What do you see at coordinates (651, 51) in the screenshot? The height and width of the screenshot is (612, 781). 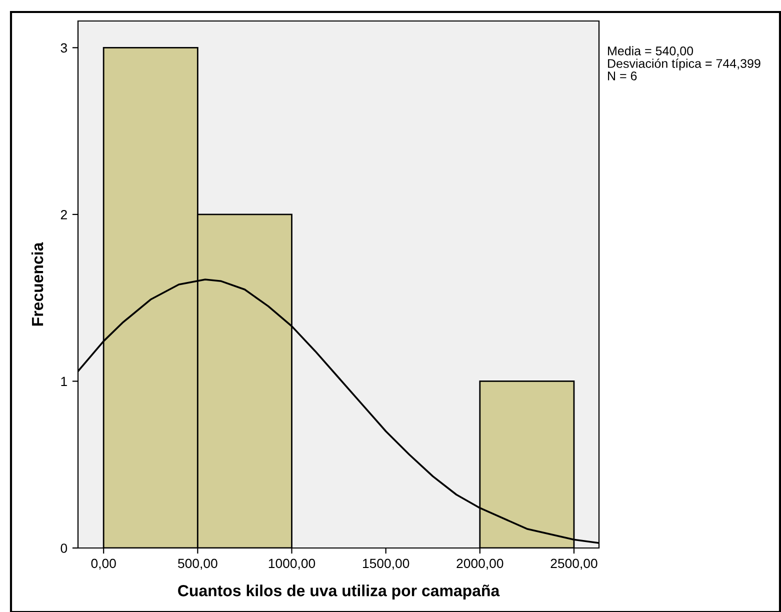 I see `text: Media = 540,00` at bounding box center [651, 51].